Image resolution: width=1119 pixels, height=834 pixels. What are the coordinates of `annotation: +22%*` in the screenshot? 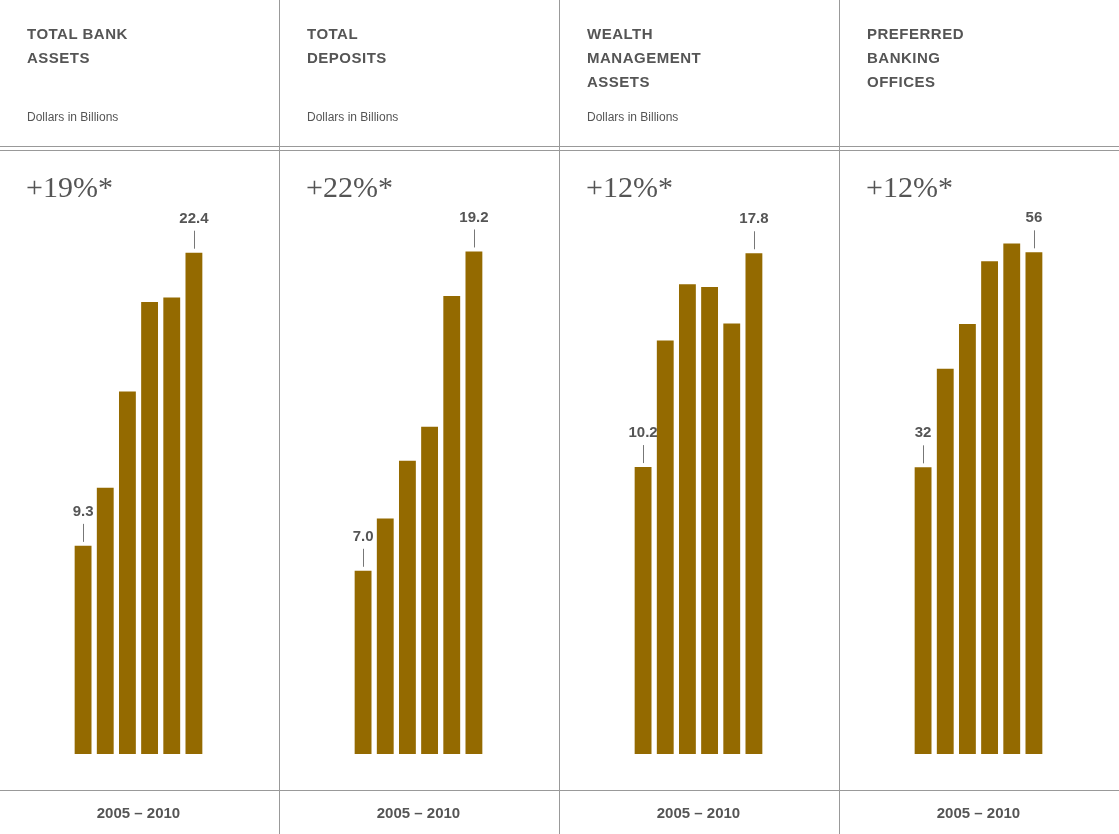 It's located at (349, 186).